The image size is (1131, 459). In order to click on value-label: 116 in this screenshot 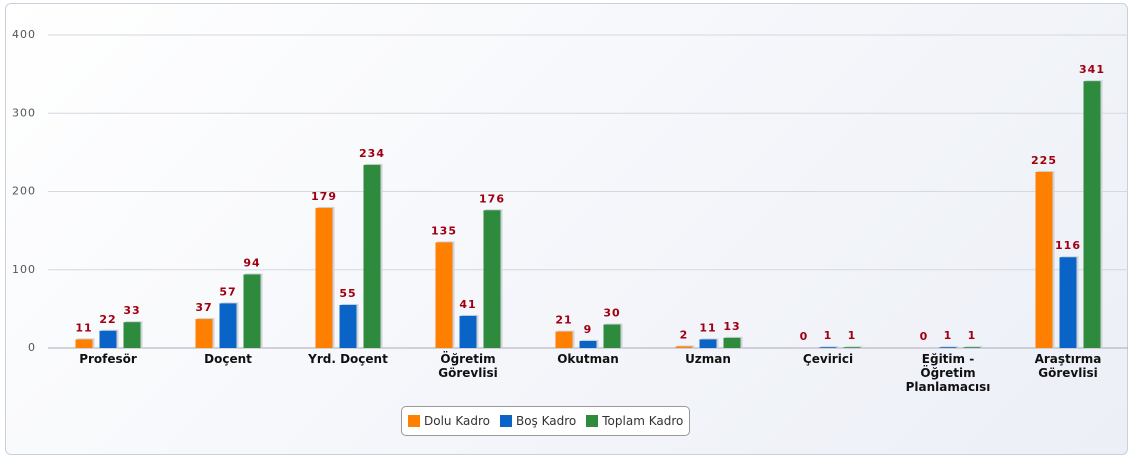, I will do `click(1068, 245)`.